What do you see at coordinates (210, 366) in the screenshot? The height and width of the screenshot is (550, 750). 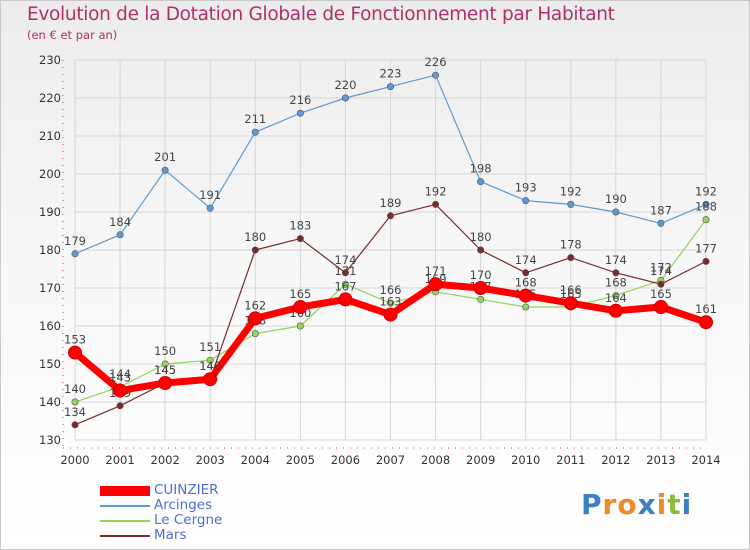 I see `data-label-cuinzier: 146` at bounding box center [210, 366].